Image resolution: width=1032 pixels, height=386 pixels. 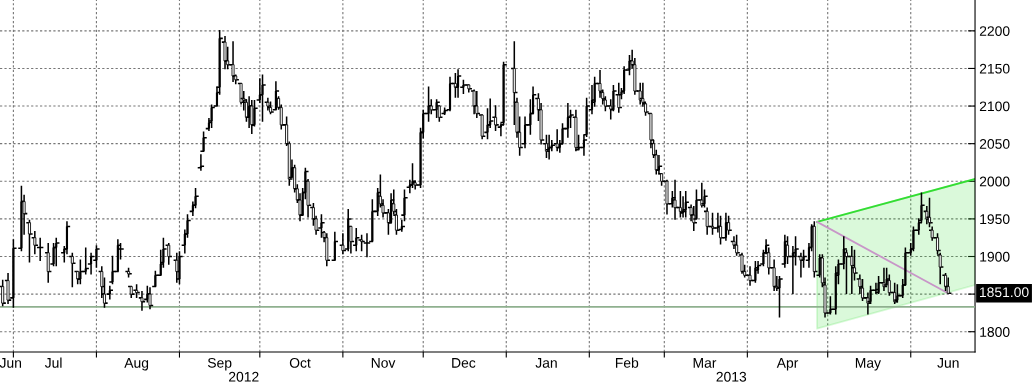 What do you see at coordinates (994, 106) in the screenshot?
I see `y-tick-label: 2100` at bounding box center [994, 106].